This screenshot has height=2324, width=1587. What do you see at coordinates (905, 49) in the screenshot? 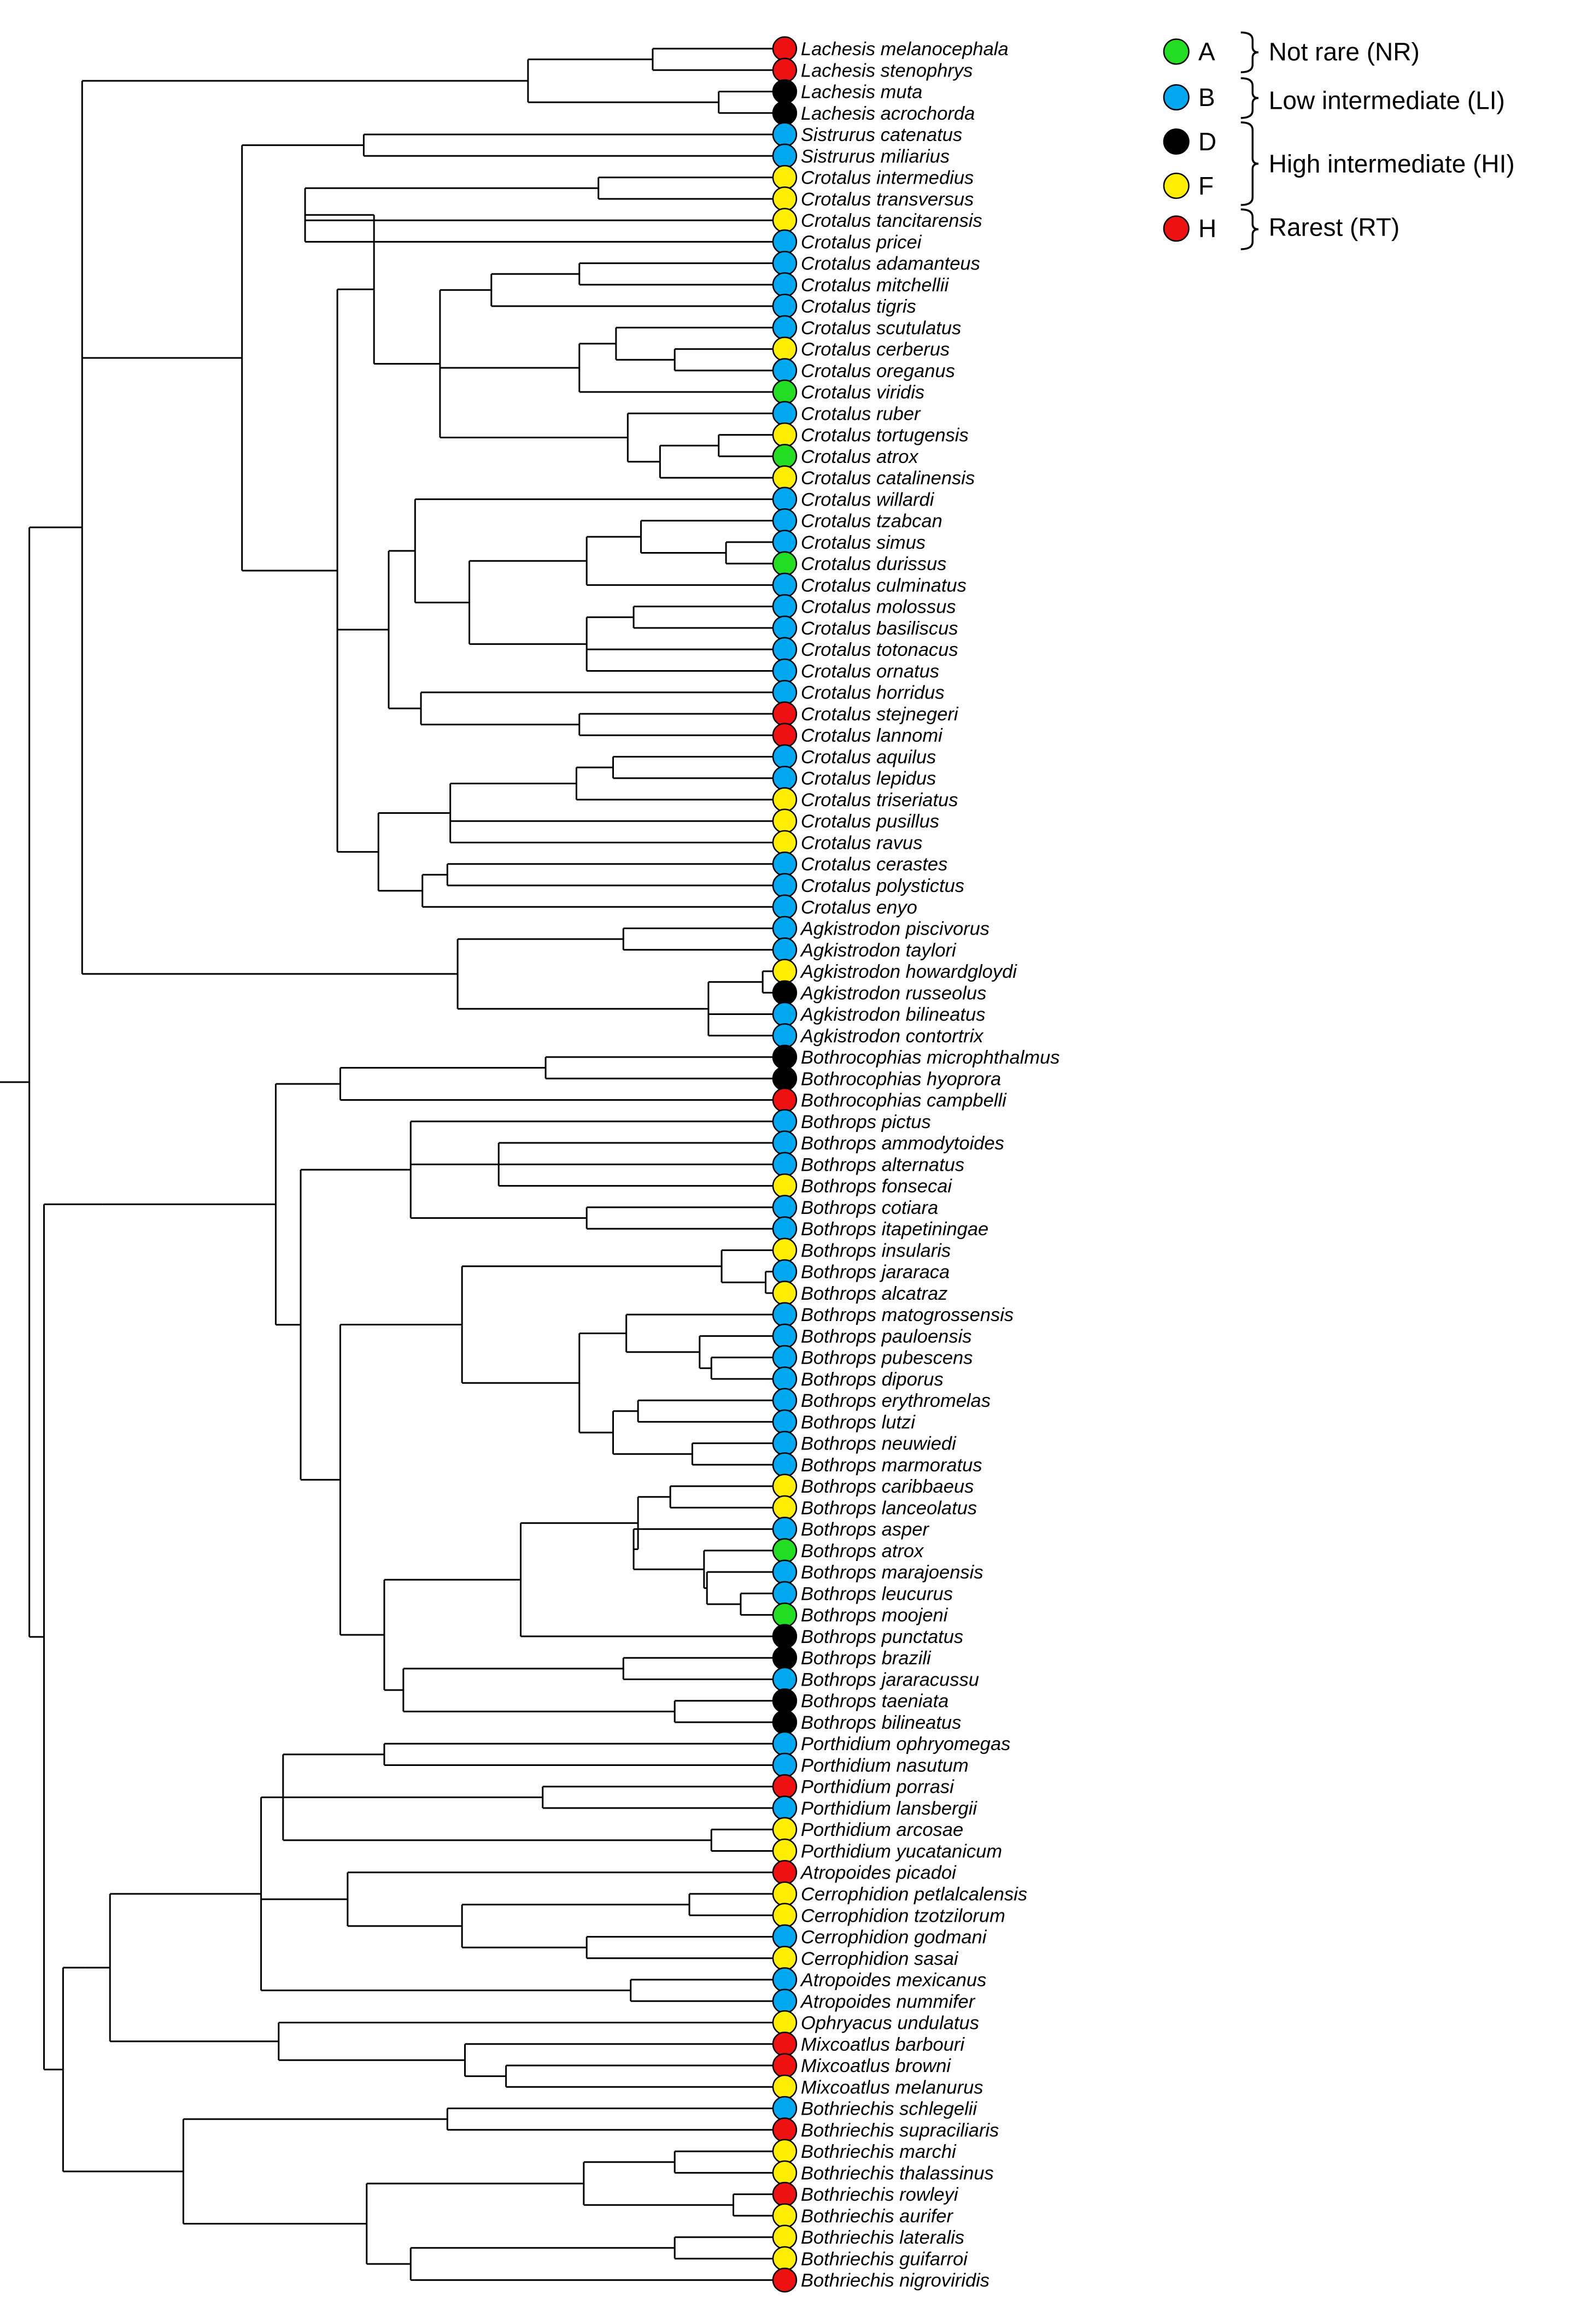
I see `taxon-label-0: Lachesis melanocephala` at bounding box center [905, 49].